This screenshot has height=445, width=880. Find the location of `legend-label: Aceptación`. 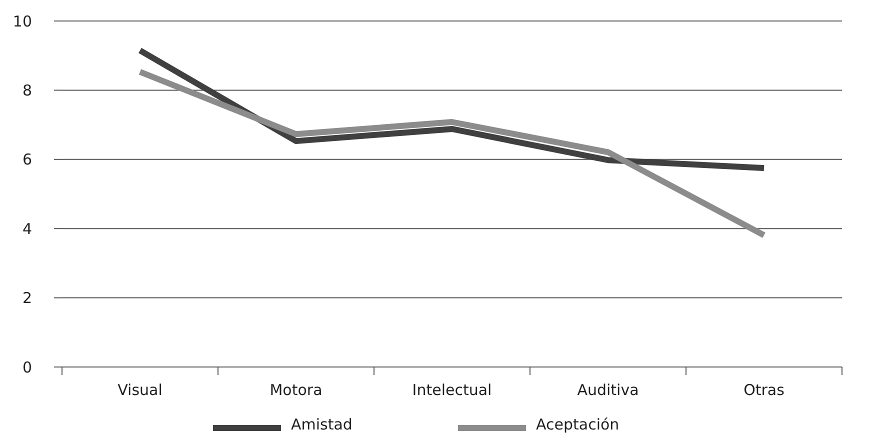

legend-label: Aceptación is located at coordinates (578, 424).